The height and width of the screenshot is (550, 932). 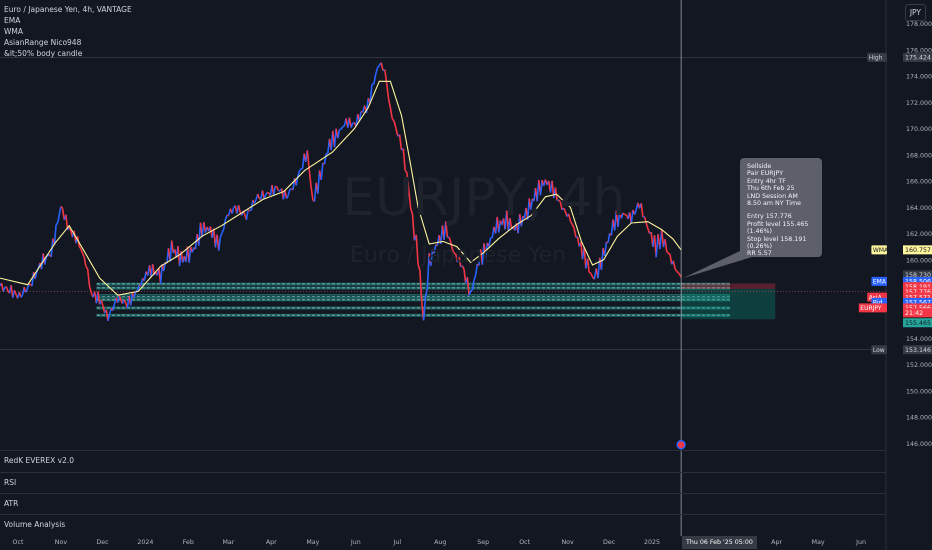 I want to click on price-tag-text: EURJPY, so click(x=871, y=308).